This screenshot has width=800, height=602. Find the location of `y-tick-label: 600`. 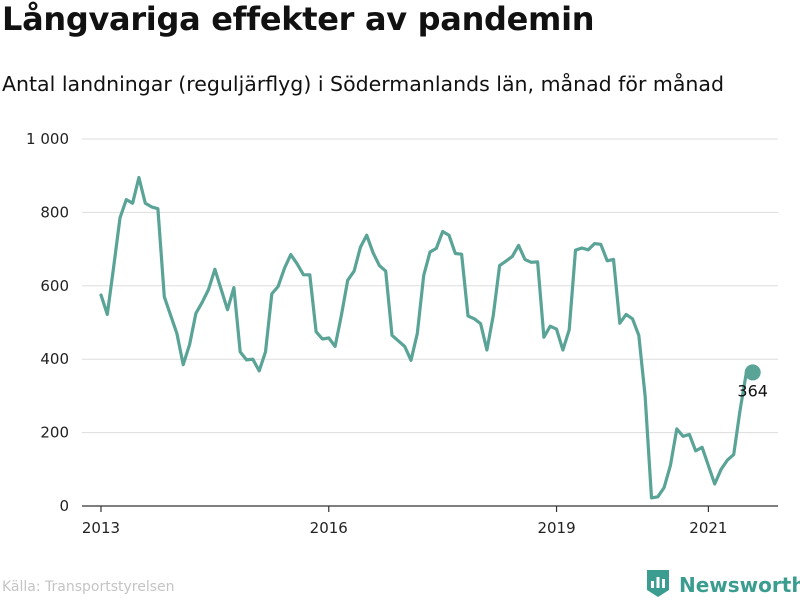

y-tick-label: 600 is located at coordinates (54, 286).